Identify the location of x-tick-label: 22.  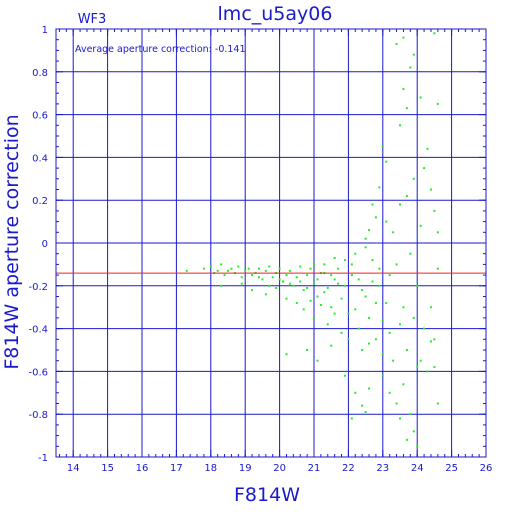
(348, 468).